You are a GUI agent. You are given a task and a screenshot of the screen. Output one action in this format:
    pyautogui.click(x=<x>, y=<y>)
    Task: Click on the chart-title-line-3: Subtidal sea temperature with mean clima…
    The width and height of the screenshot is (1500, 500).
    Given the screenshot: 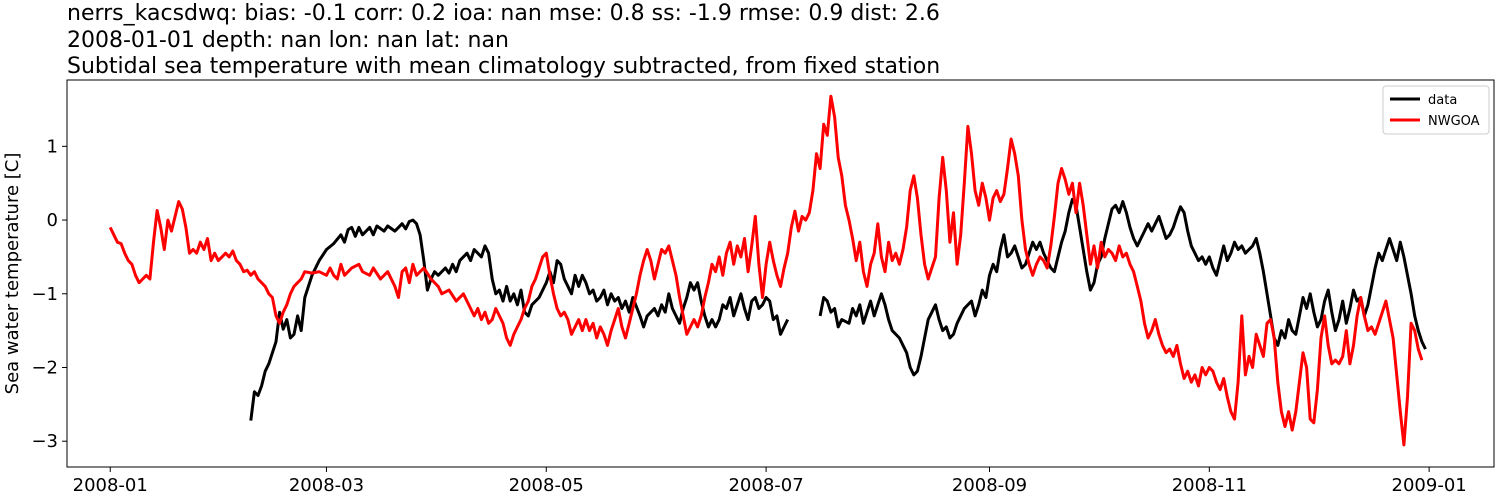 What is the action you would take?
    pyautogui.click(x=504, y=66)
    